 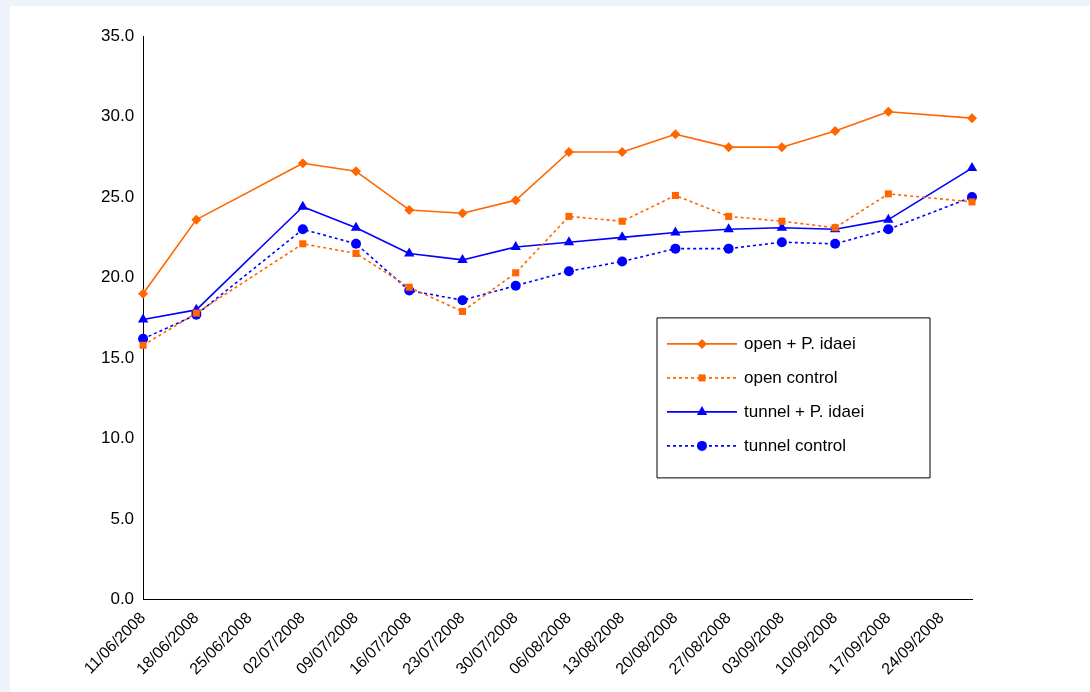 I want to click on y-tick-label: 20.0, so click(x=117, y=277).